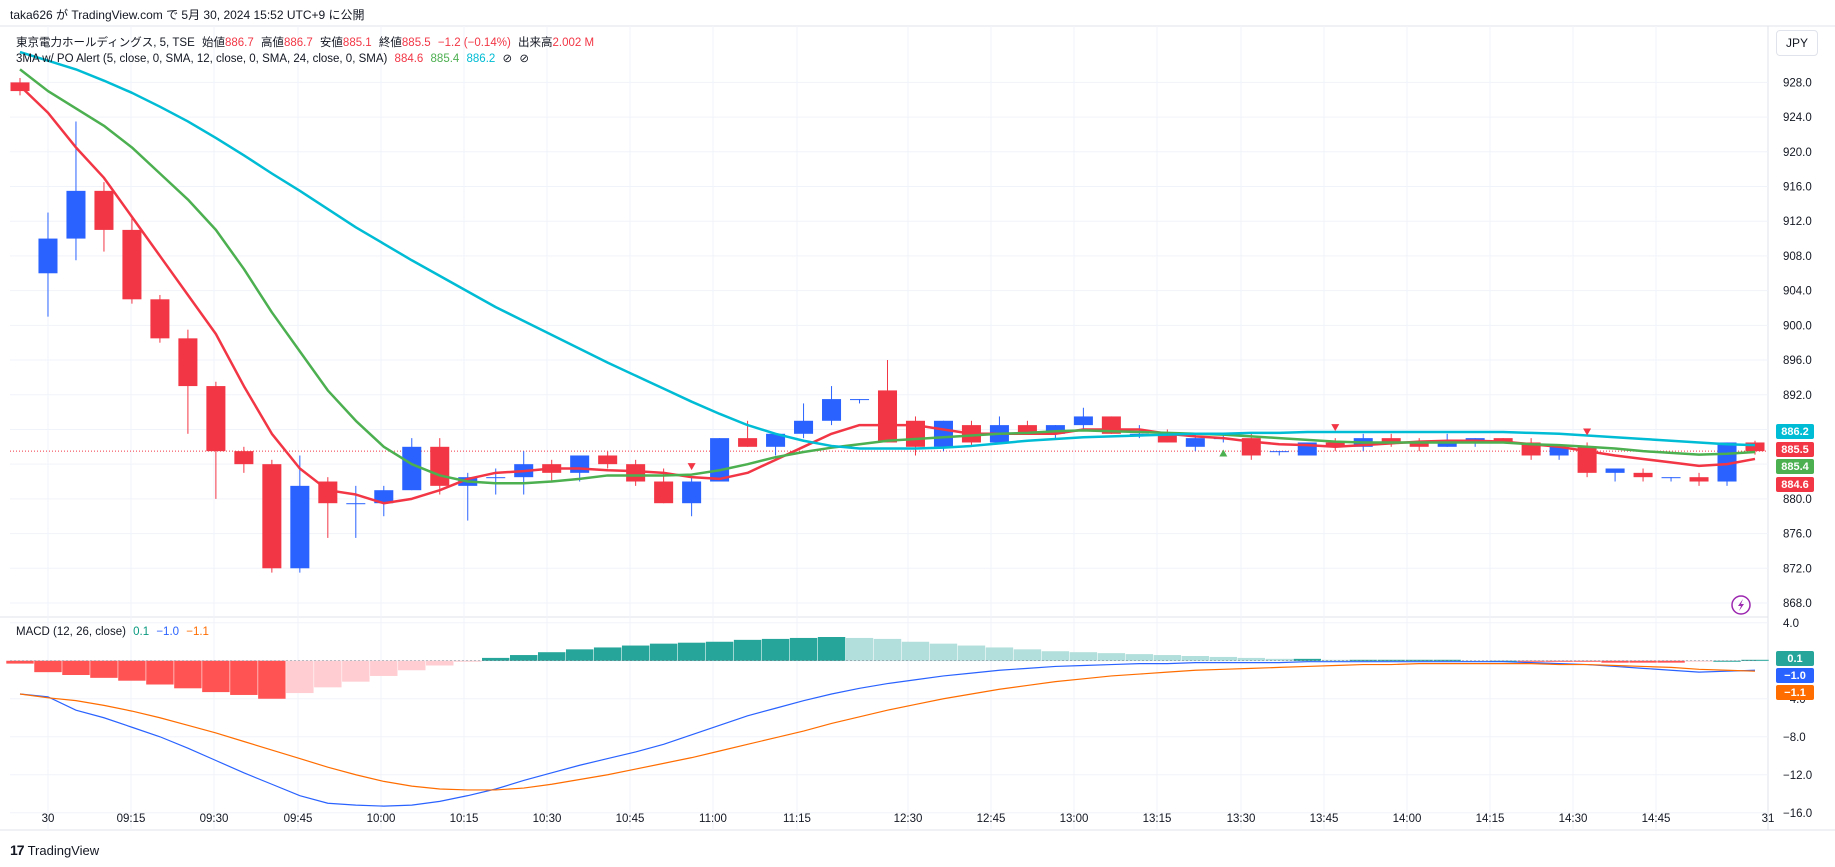  Describe the element at coordinates (1797, 326) in the screenshot. I see `y-tick-label: 900.0` at that location.